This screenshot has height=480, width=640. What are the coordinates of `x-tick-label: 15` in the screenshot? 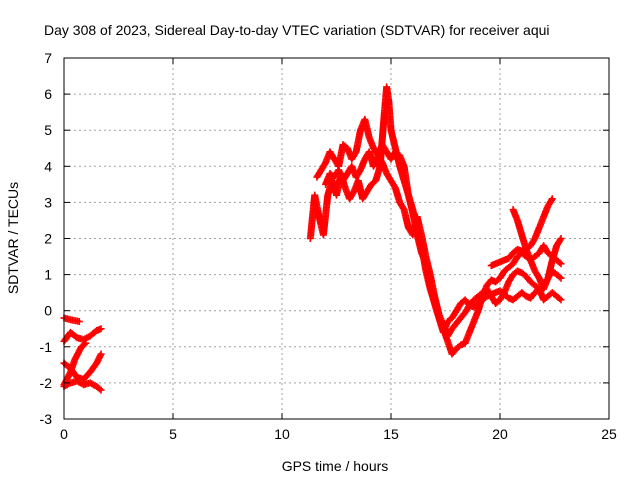 It's located at (391, 434).